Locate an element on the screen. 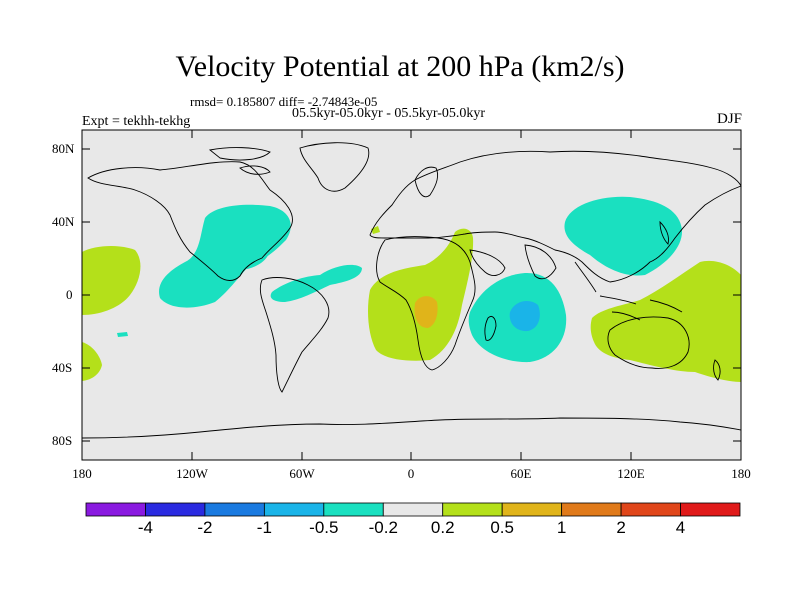  lon-label-180e: 180 is located at coordinates (741, 473).